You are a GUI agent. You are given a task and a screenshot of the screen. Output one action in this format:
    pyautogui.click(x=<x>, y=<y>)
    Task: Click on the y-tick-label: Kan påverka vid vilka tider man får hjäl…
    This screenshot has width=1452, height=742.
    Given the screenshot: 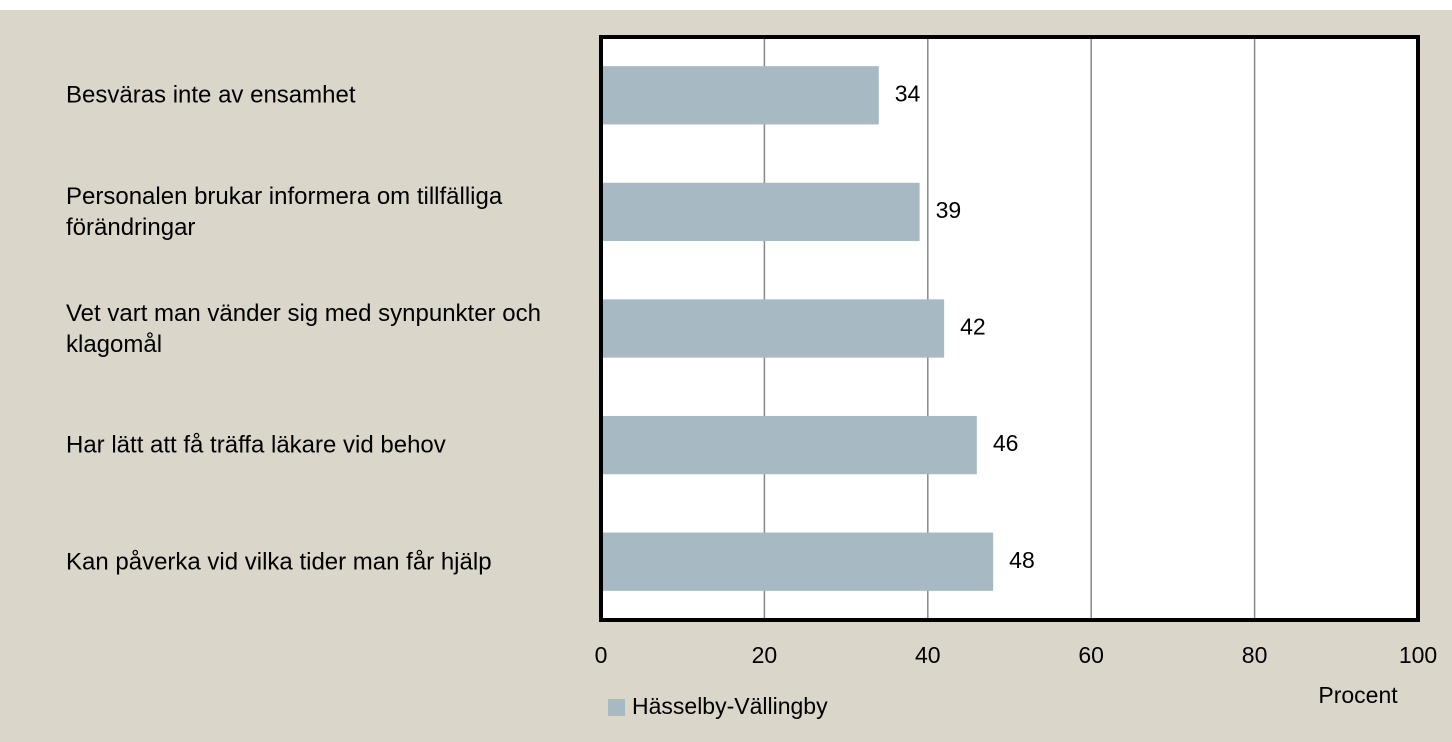 What is the action you would take?
    pyautogui.click(x=279, y=562)
    